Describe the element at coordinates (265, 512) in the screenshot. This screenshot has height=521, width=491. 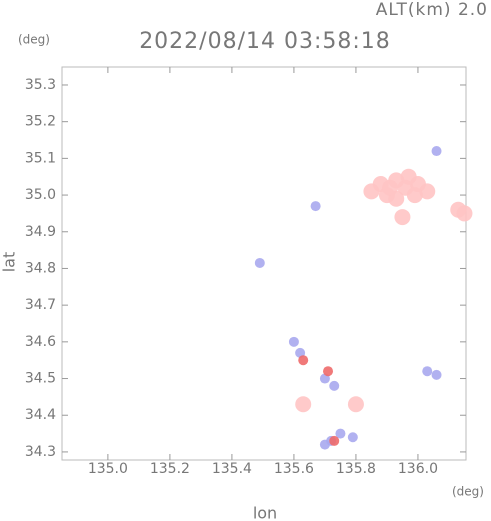
I see `x-axis-label: lon` at that location.